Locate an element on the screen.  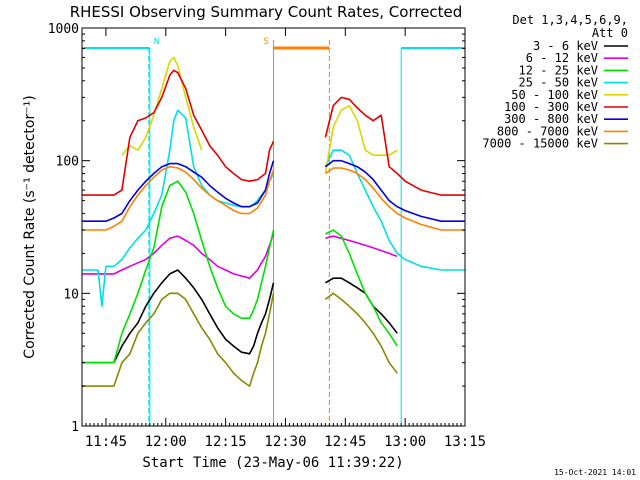
x-tick-label: 12:00 is located at coordinates (166, 442).